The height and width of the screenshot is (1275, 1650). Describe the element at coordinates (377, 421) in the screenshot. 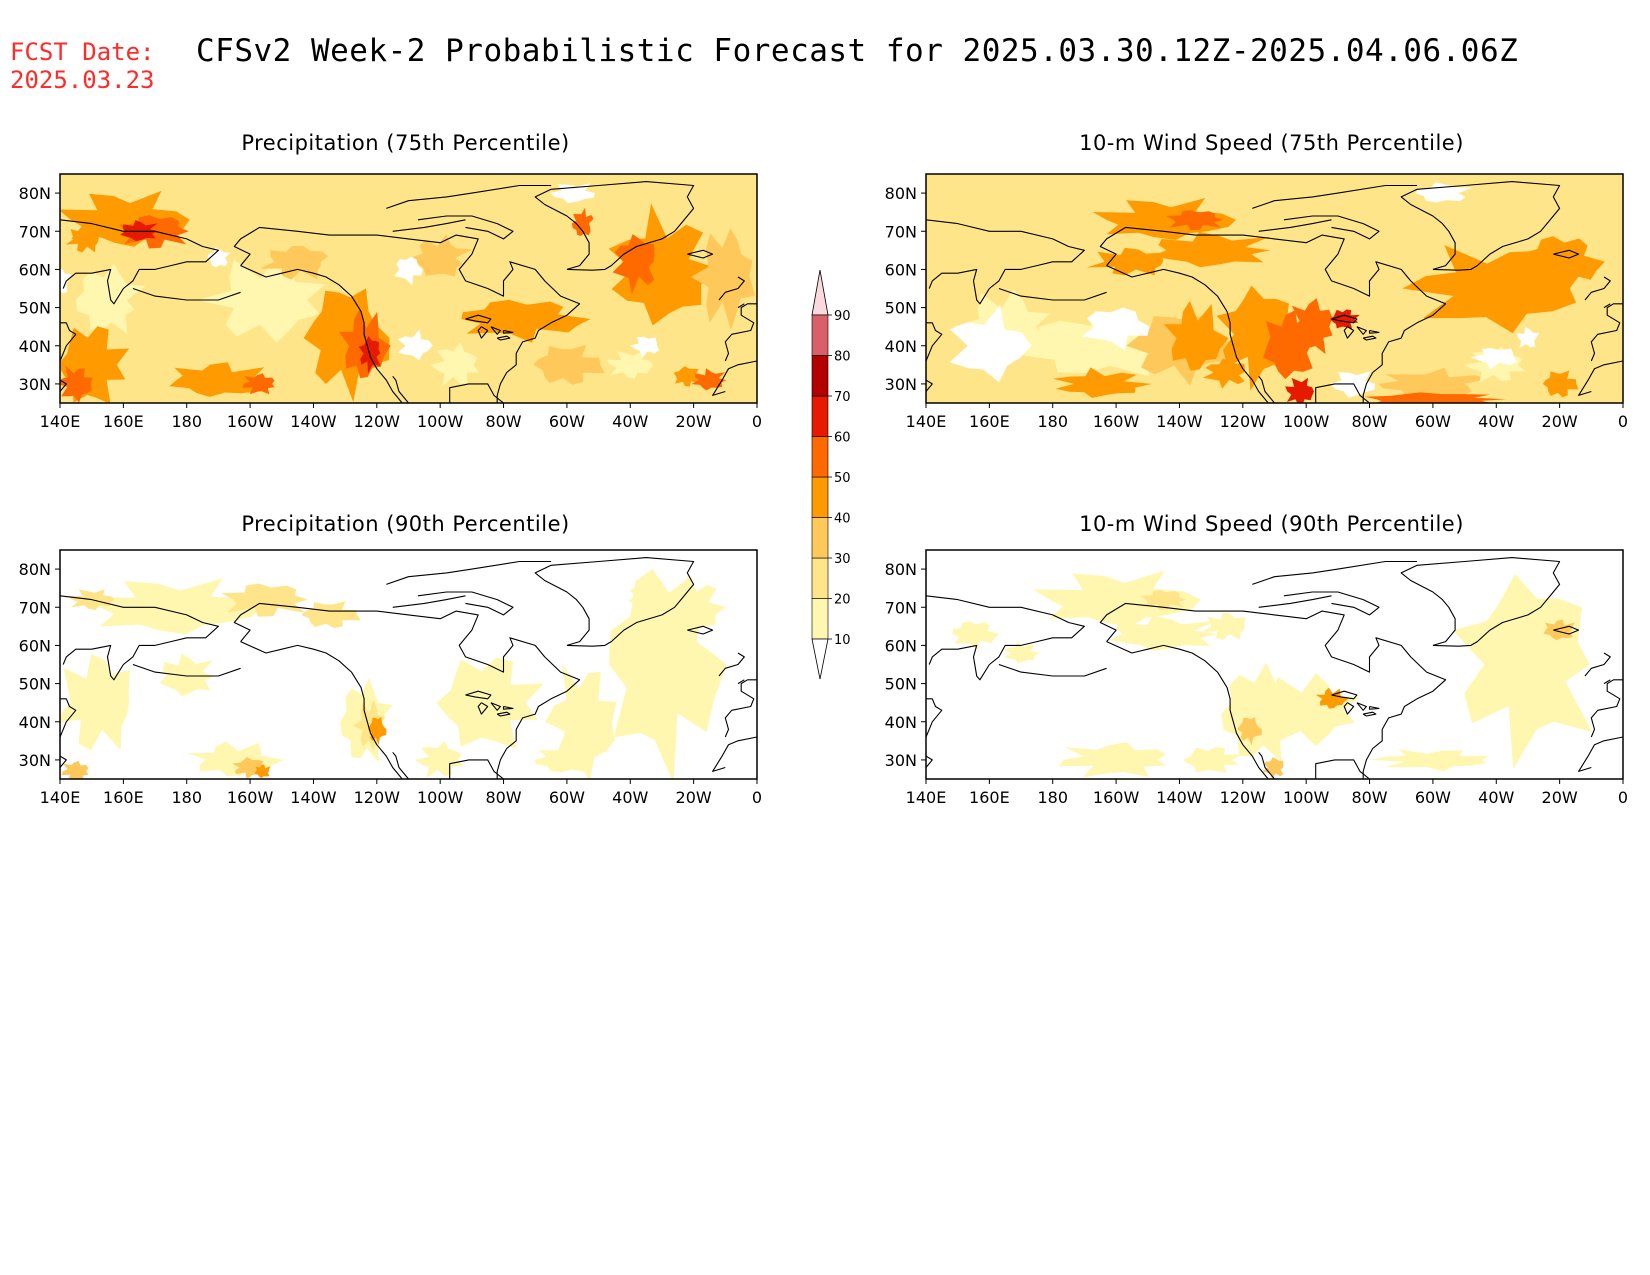

I see `lon-tick-label: 120W` at that location.